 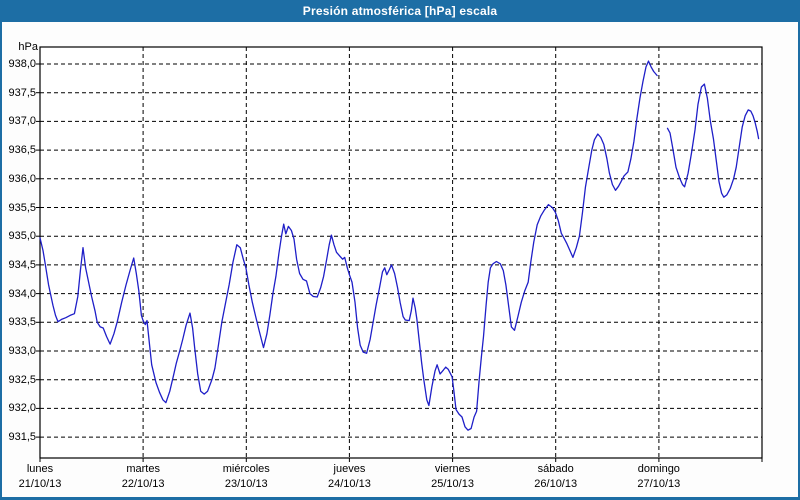 I want to click on x-axis-day-date: 23/10/13, so click(x=246, y=484).